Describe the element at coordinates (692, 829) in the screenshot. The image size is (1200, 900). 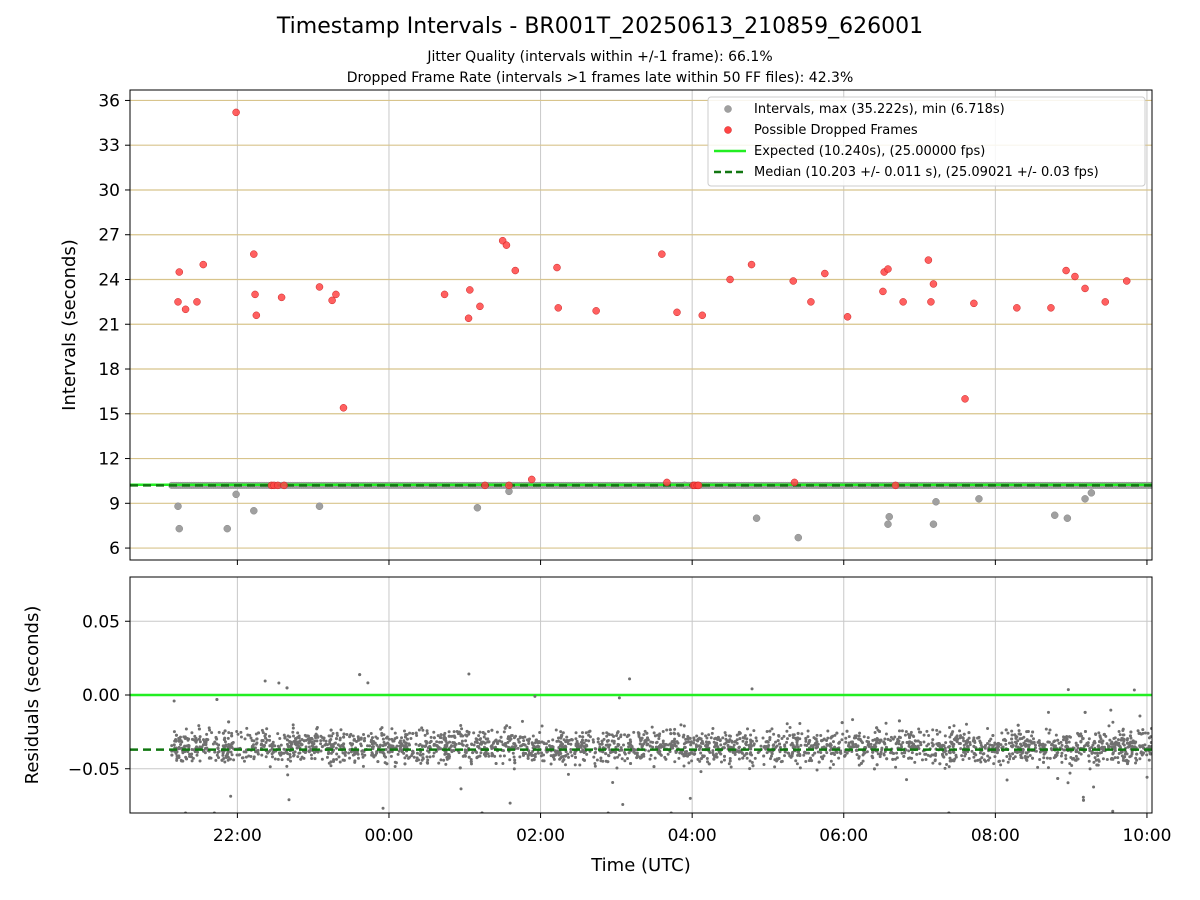
I see `residuals-x-ticks: 22:00 00:00 02:00 04:00 06:00 08:00 10:00` at that location.